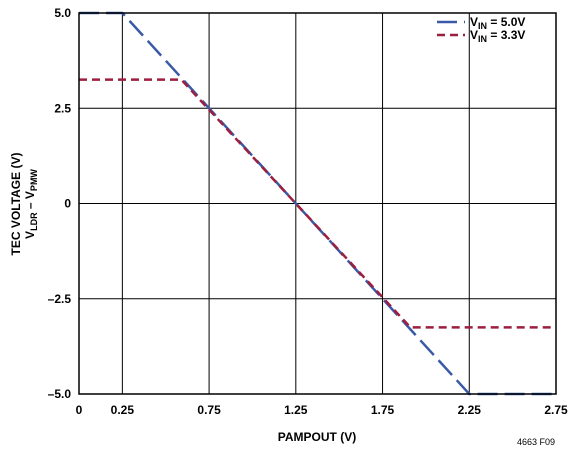  I want to click on x-tick-label: 0, so click(79, 410).